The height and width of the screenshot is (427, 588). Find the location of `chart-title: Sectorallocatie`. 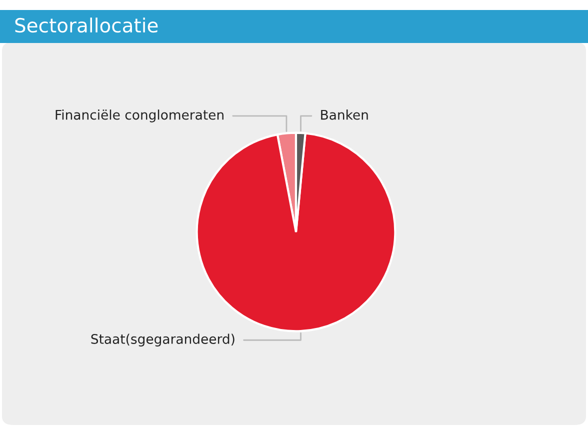

chart-title: Sectorallocatie is located at coordinates (86, 25).